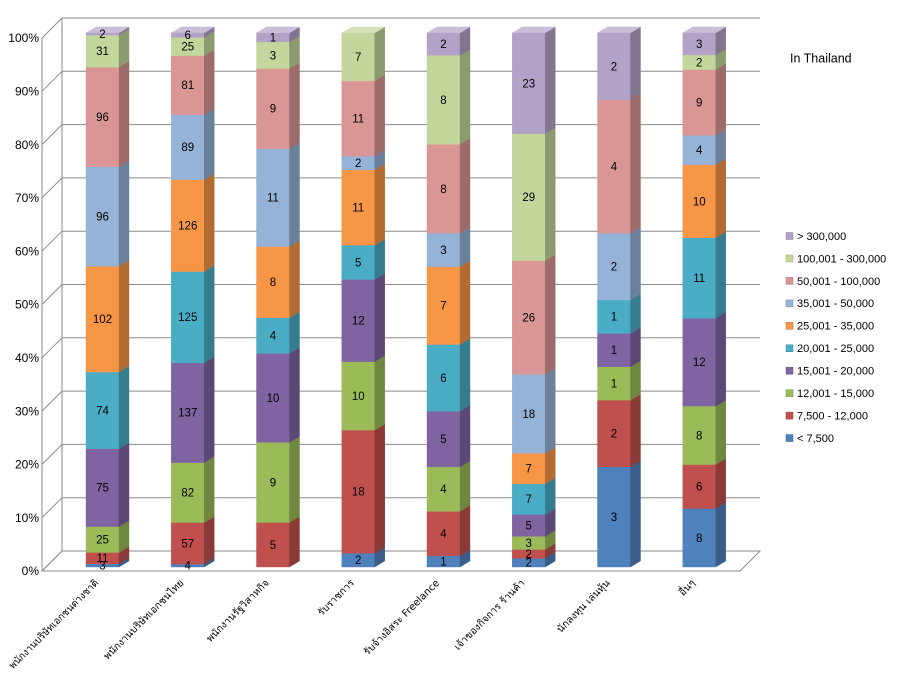  What do you see at coordinates (835, 304) in the screenshot?
I see `legend-label: 35,001 - 50,000` at bounding box center [835, 304].